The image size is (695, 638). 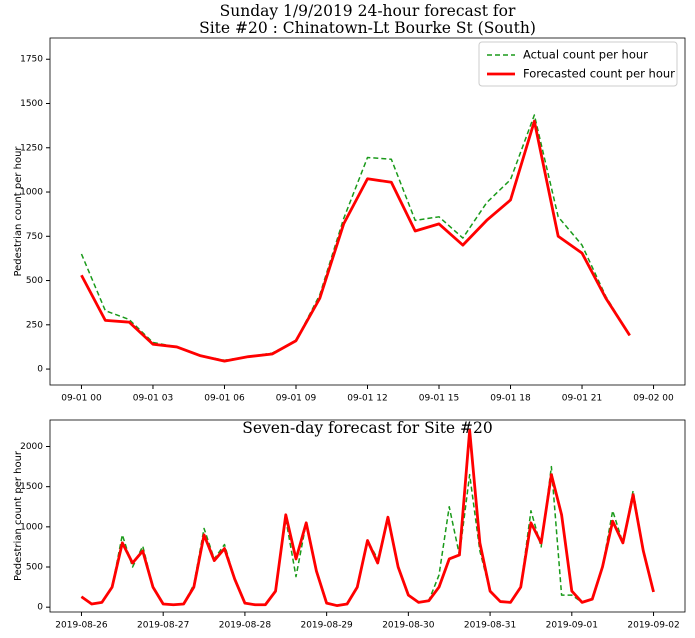 What do you see at coordinates (653, 626) in the screenshot?
I see `x-tick-label: 2019-09-02` at bounding box center [653, 626].